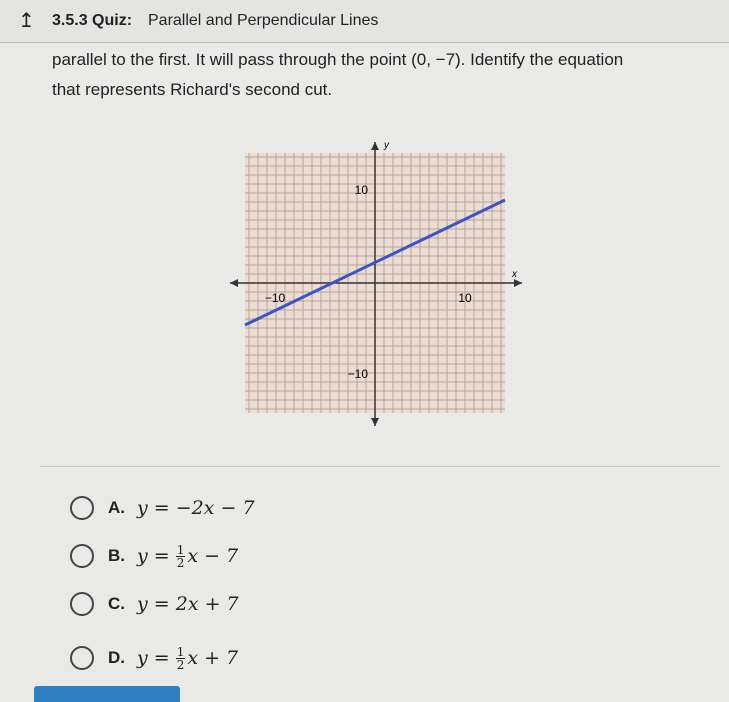  I want to click on option-equation: y = −2x − 7, so click(196, 508).